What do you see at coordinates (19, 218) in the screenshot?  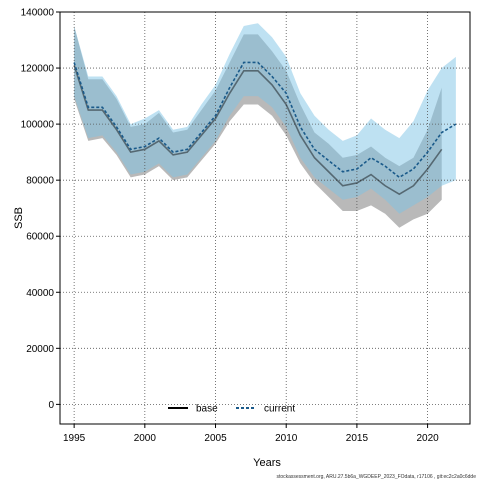 I see `y-axis-label: SSB` at bounding box center [19, 218].